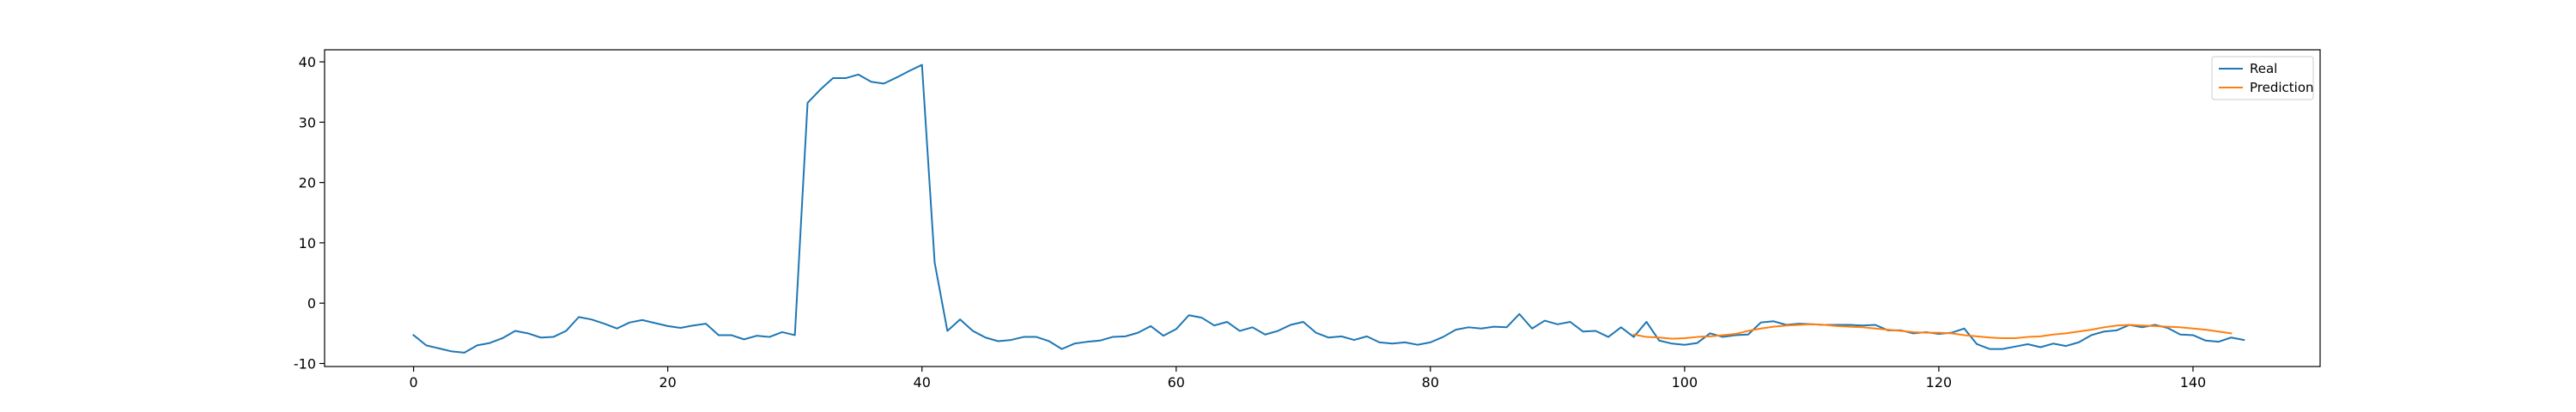 The width and height of the screenshot is (2576, 412). Describe the element at coordinates (667, 382) in the screenshot. I see `x-tick-label: 20` at that location.